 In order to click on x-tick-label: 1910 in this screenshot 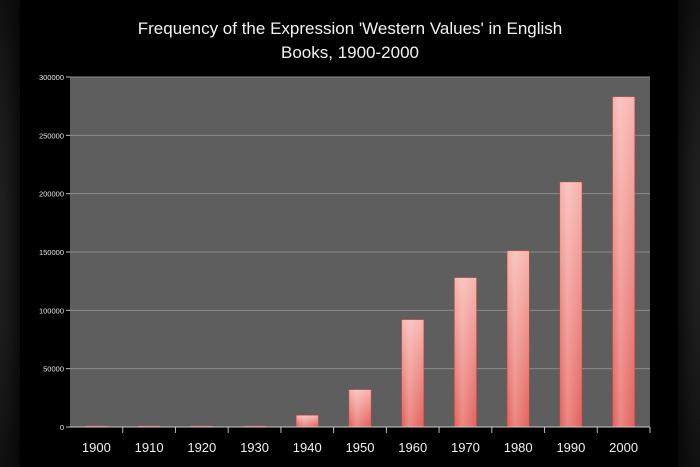, I will do `click(149, 447)`.